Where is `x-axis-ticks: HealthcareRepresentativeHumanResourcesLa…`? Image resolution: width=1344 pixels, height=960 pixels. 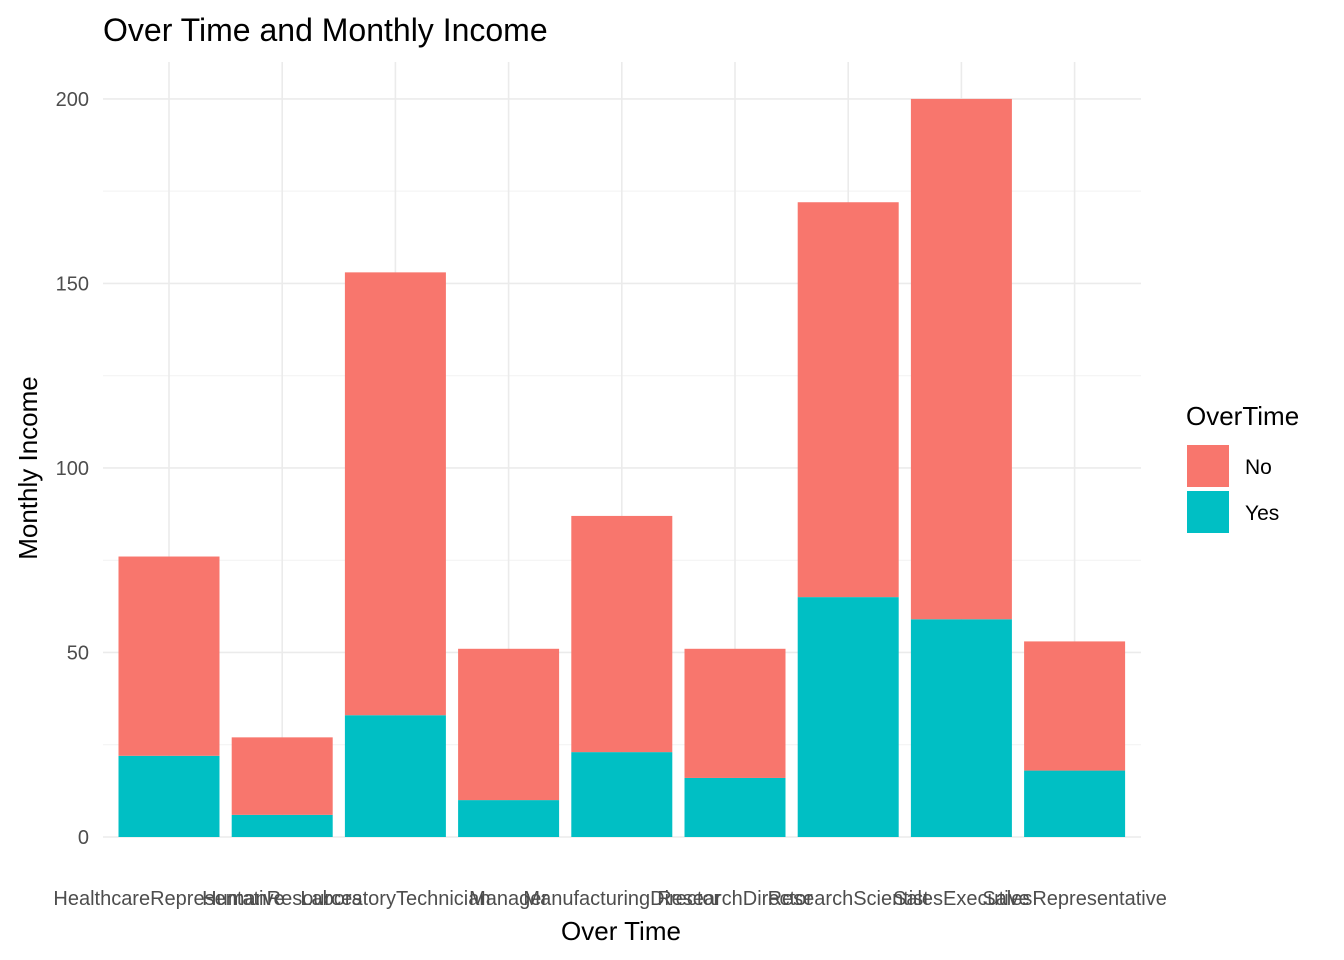 x-axis-ticks: HealthcareRepresentativeHumanResourcesLa… is located at coordinates (610, 899).